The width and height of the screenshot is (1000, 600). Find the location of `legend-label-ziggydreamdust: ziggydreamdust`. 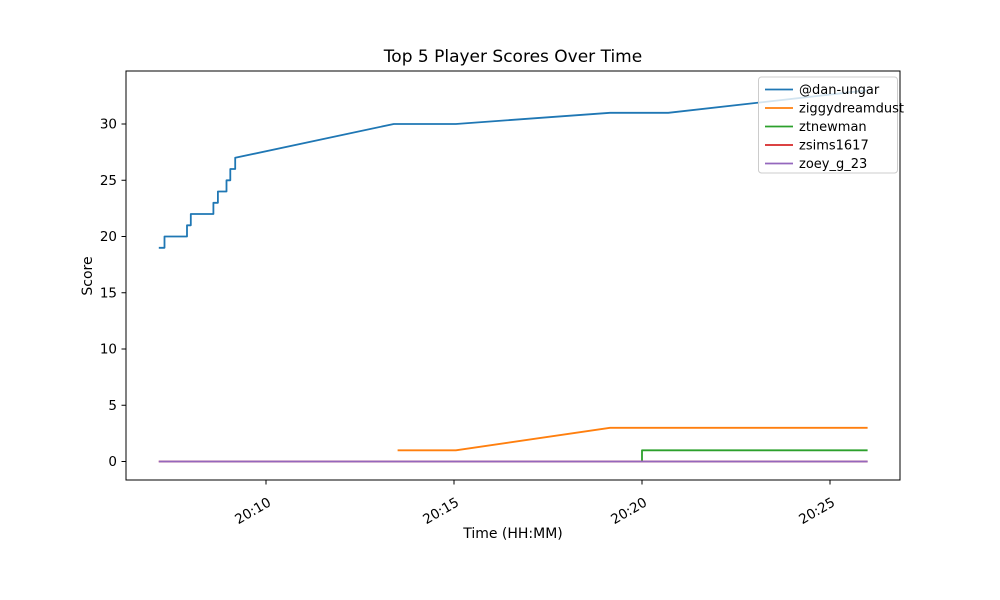

legend-label-ziggydreamdust: ziggydreamdust is located at coordinates (851, 109).